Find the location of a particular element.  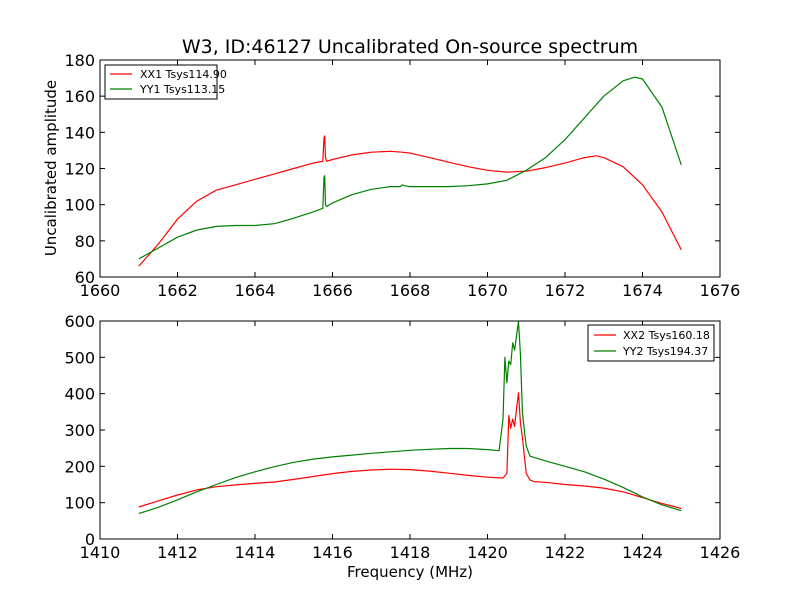

top-legend-label-xx1: XX1 Tsys114.90 is located at coordinates (183, 74).